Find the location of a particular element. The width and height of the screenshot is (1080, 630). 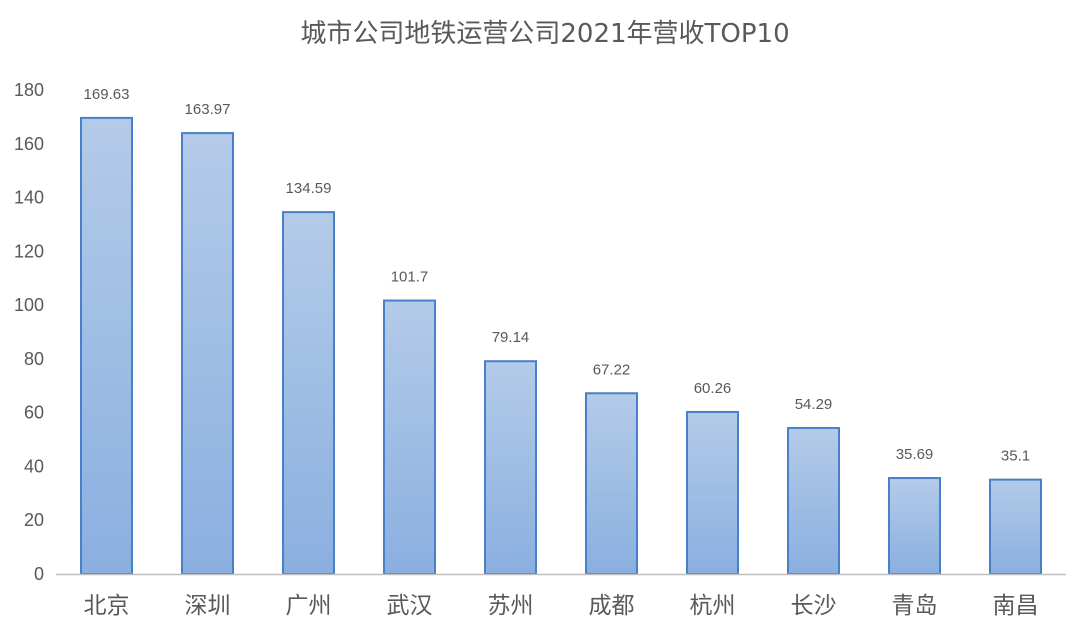

y-tick-label: 180 is located at coordinates (29, 90).